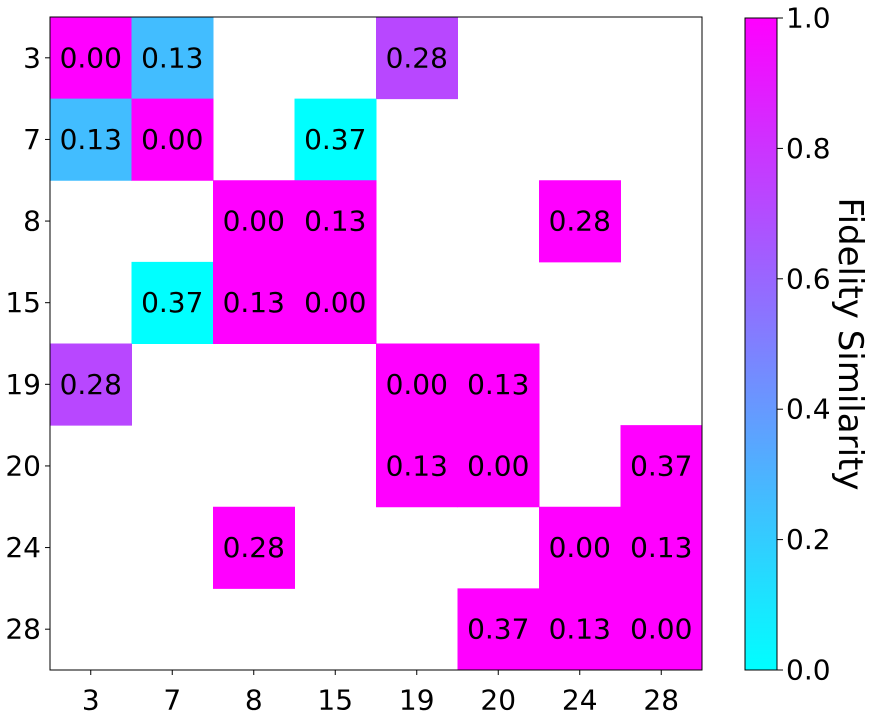 The width and height of the screenshot is (875, 712). I want to click on cell-label-20-19: 0.13, so click(417, 465).